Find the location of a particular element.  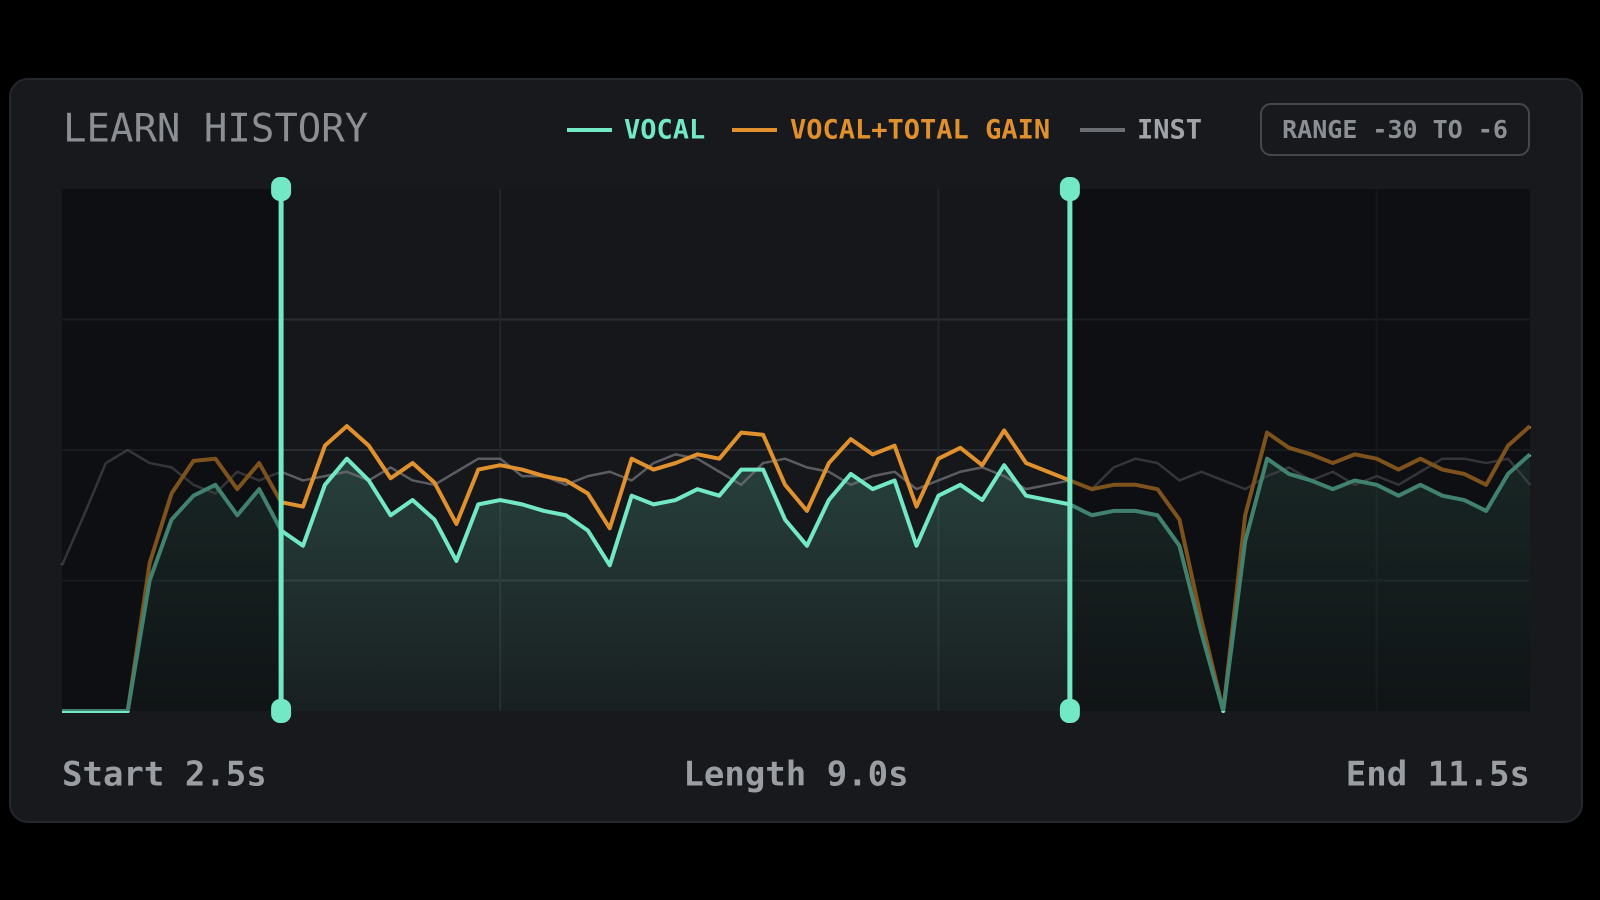

start-label: Start 2.5s is located at coordinates (164, 775).